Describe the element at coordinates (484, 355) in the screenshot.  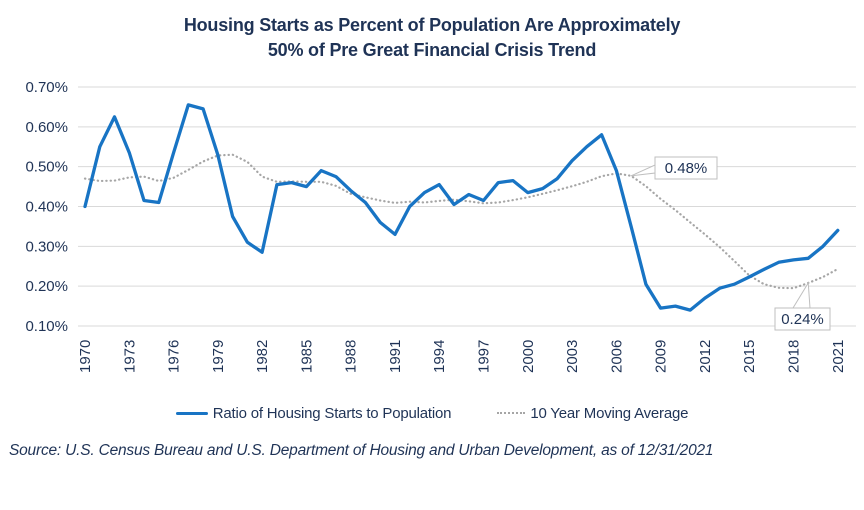
I see `x-tick-label: 1997` at that location.